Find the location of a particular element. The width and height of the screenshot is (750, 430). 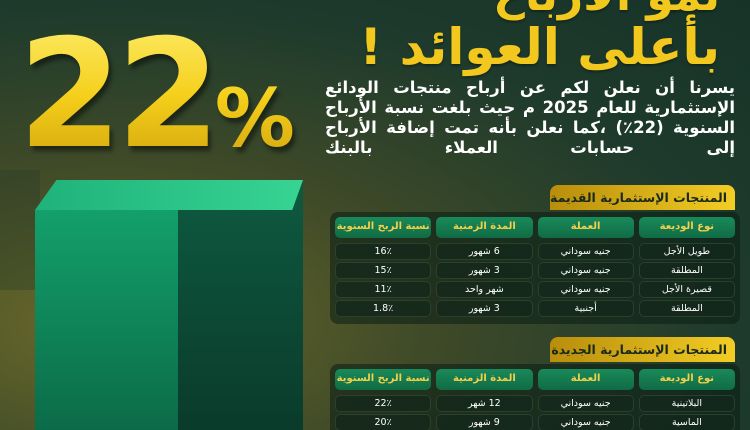

pedestal-top is located at coordinates (169, 195).